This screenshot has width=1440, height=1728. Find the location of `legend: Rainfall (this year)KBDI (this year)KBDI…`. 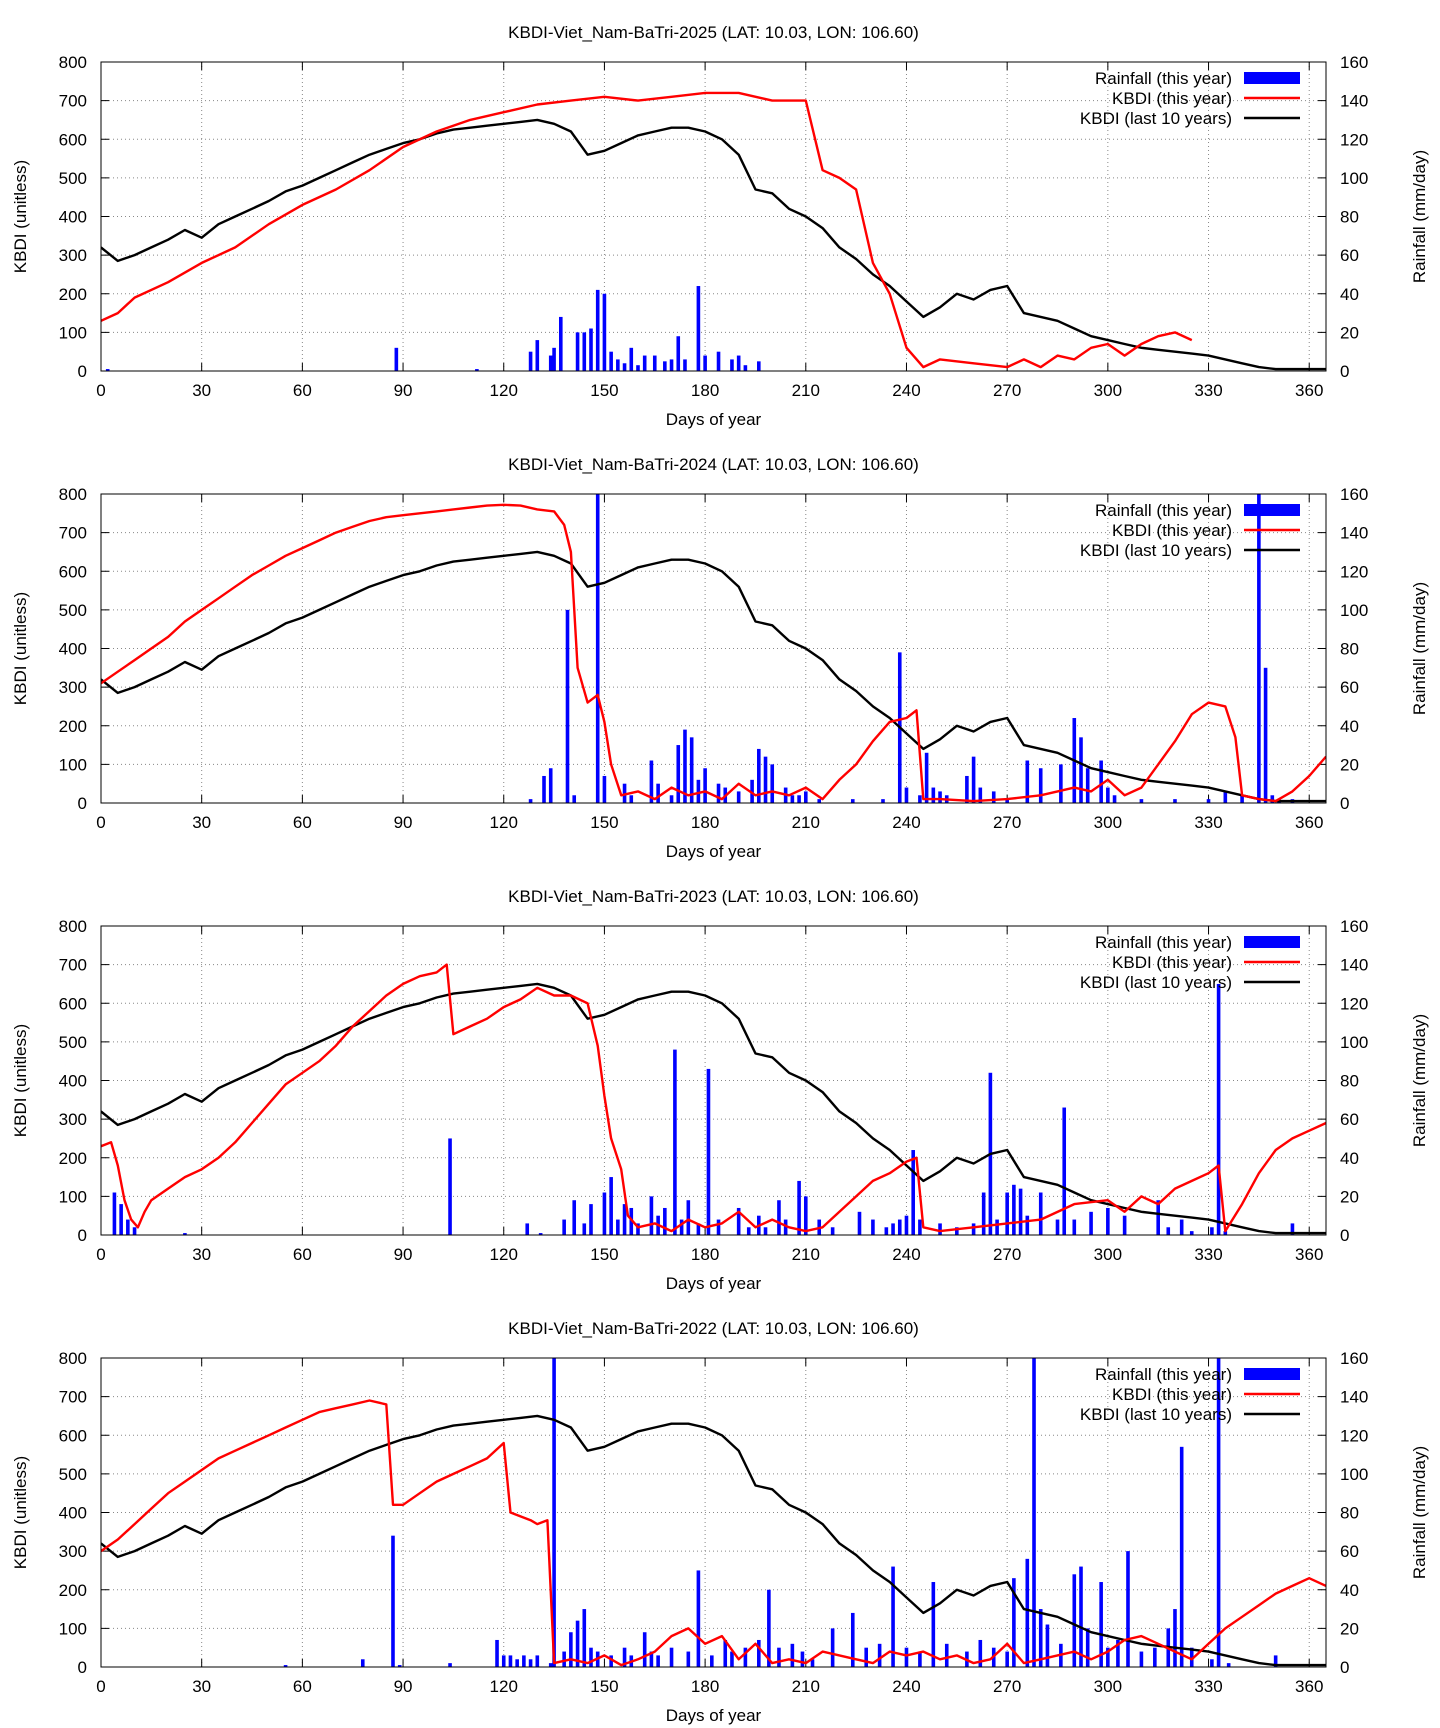

legend: Rainfall (this year)KBDI (this year)KBDI… is located at coordinates (1190, 98).